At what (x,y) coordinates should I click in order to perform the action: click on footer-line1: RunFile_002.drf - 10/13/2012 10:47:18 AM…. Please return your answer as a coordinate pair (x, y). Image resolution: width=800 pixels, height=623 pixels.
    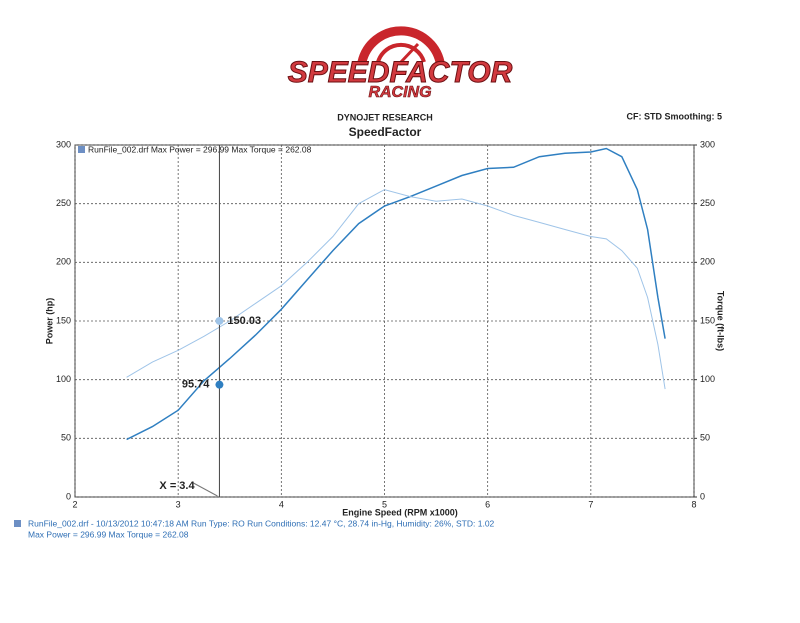
    Looking at the image, I should click on (261, 523).